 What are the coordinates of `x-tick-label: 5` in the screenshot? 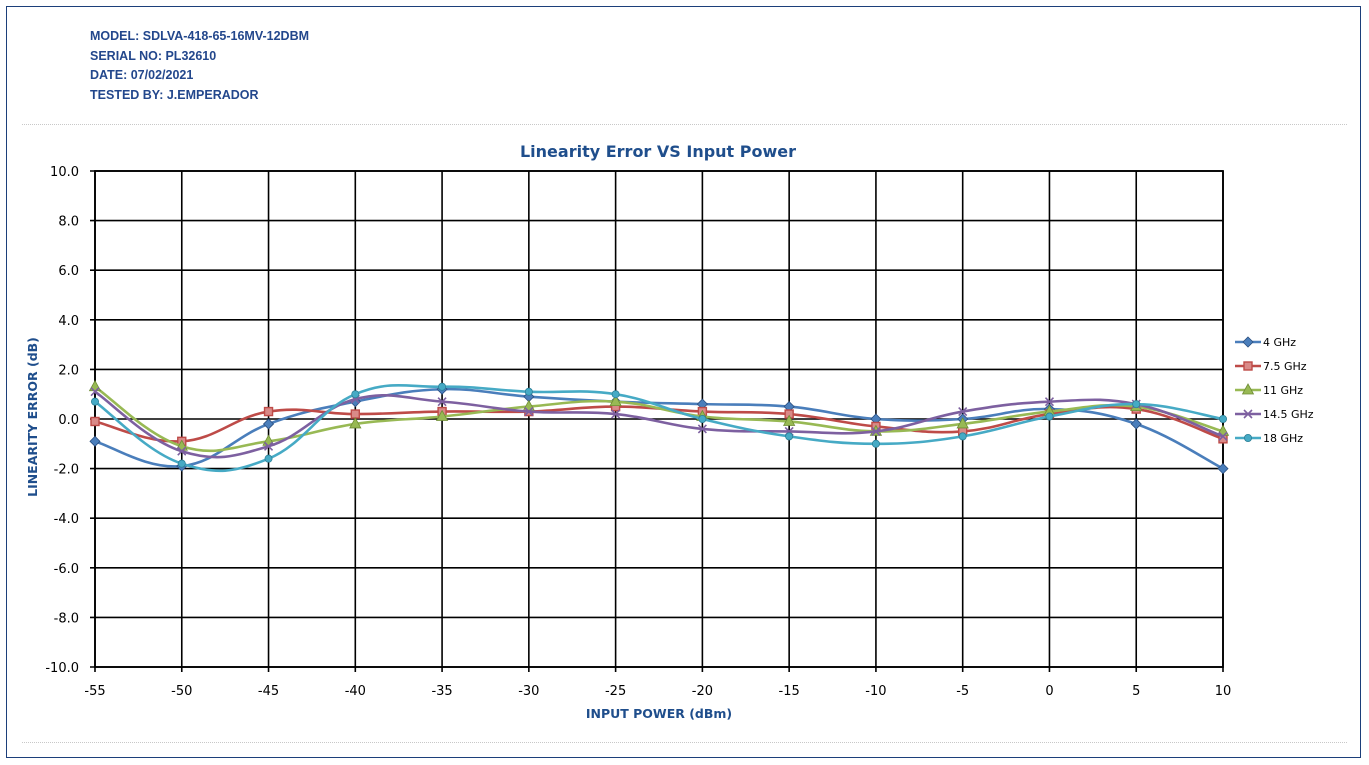 It's located at (1136, 691).